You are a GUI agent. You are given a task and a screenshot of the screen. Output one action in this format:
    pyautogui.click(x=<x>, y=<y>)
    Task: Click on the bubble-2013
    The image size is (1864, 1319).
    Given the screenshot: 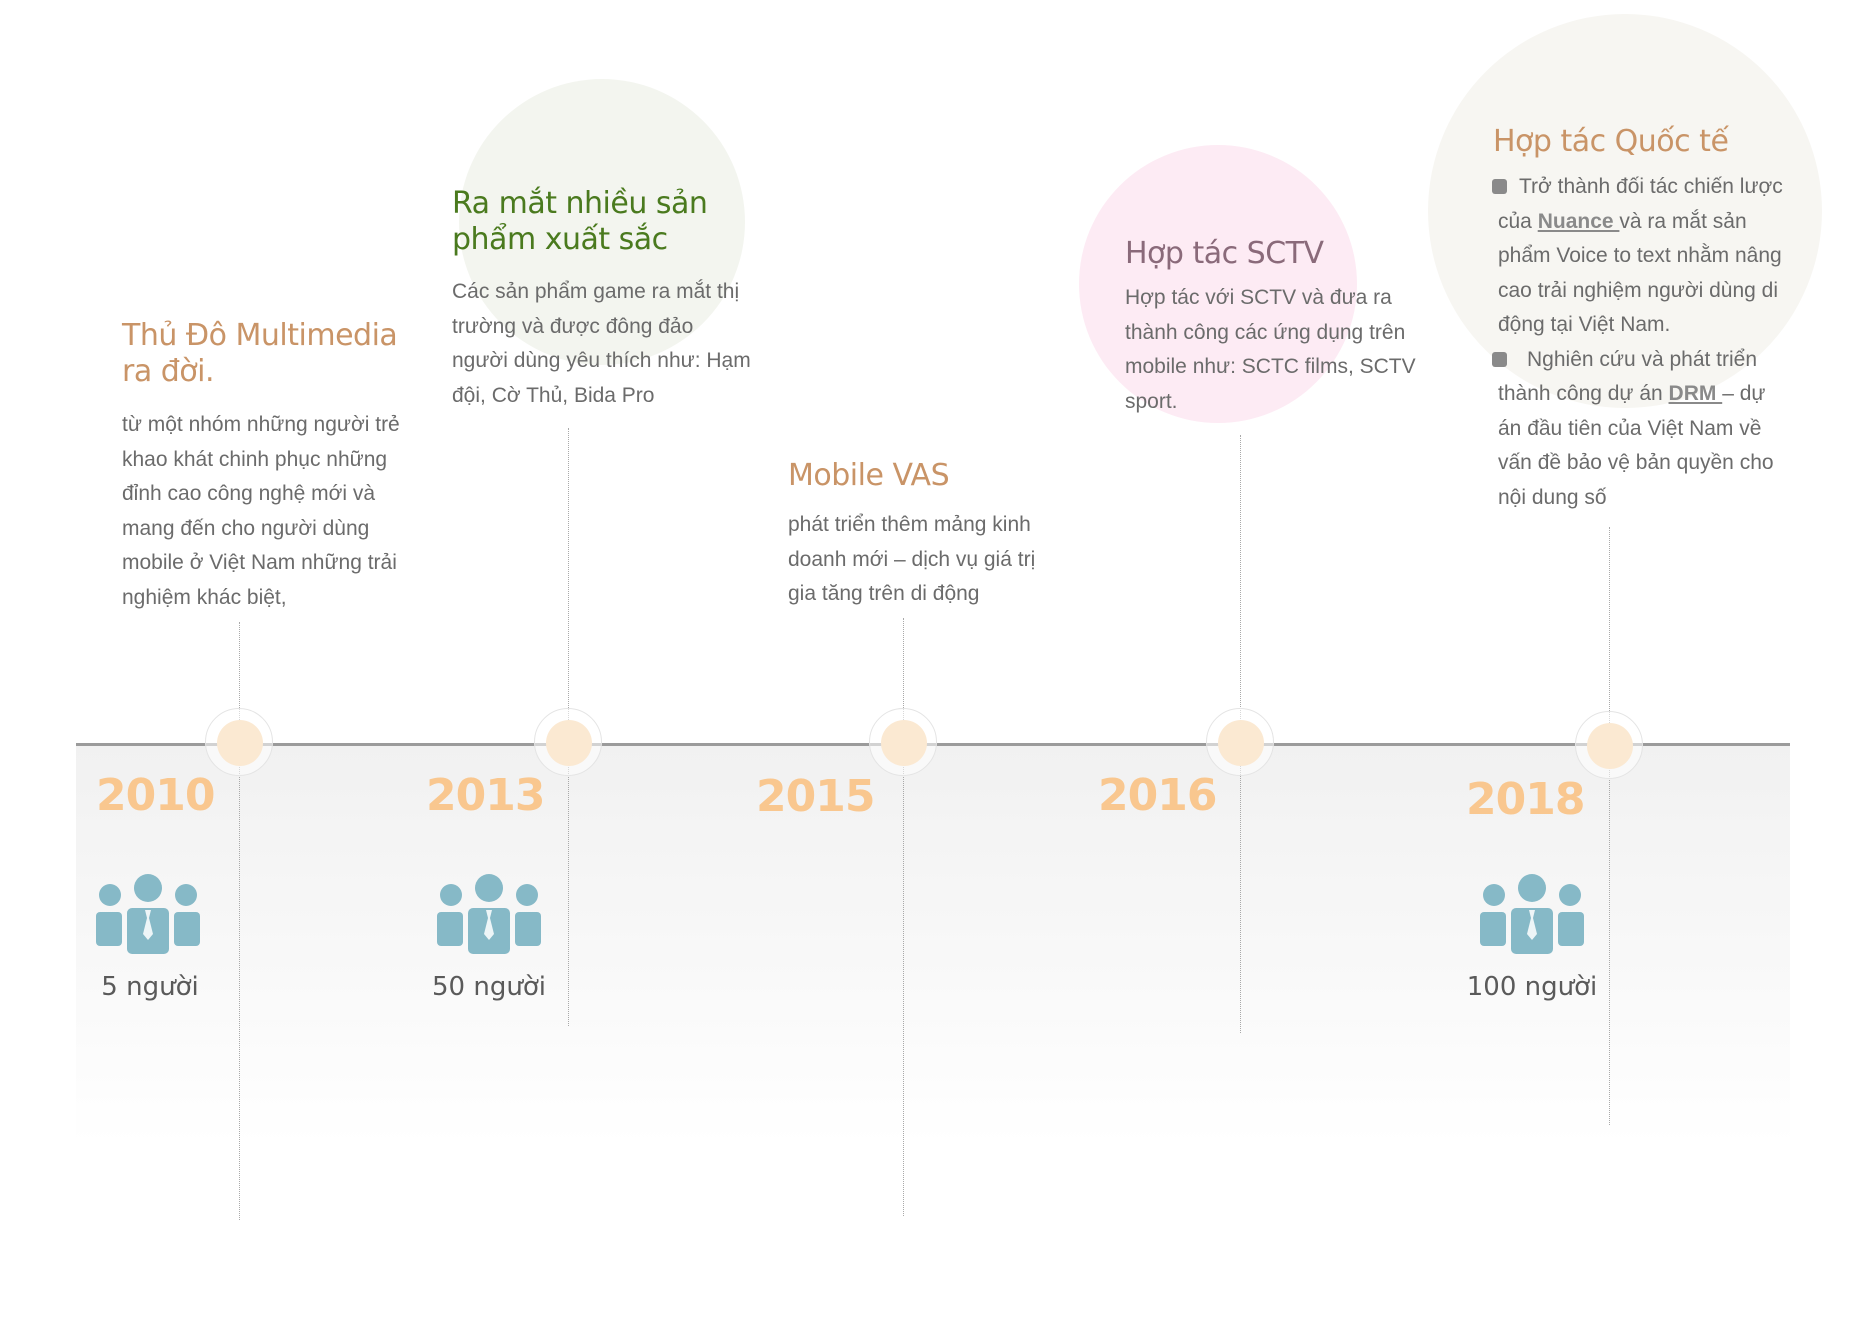 What is the action you would take?
    pyautogui.click(x=602, y=222)
    